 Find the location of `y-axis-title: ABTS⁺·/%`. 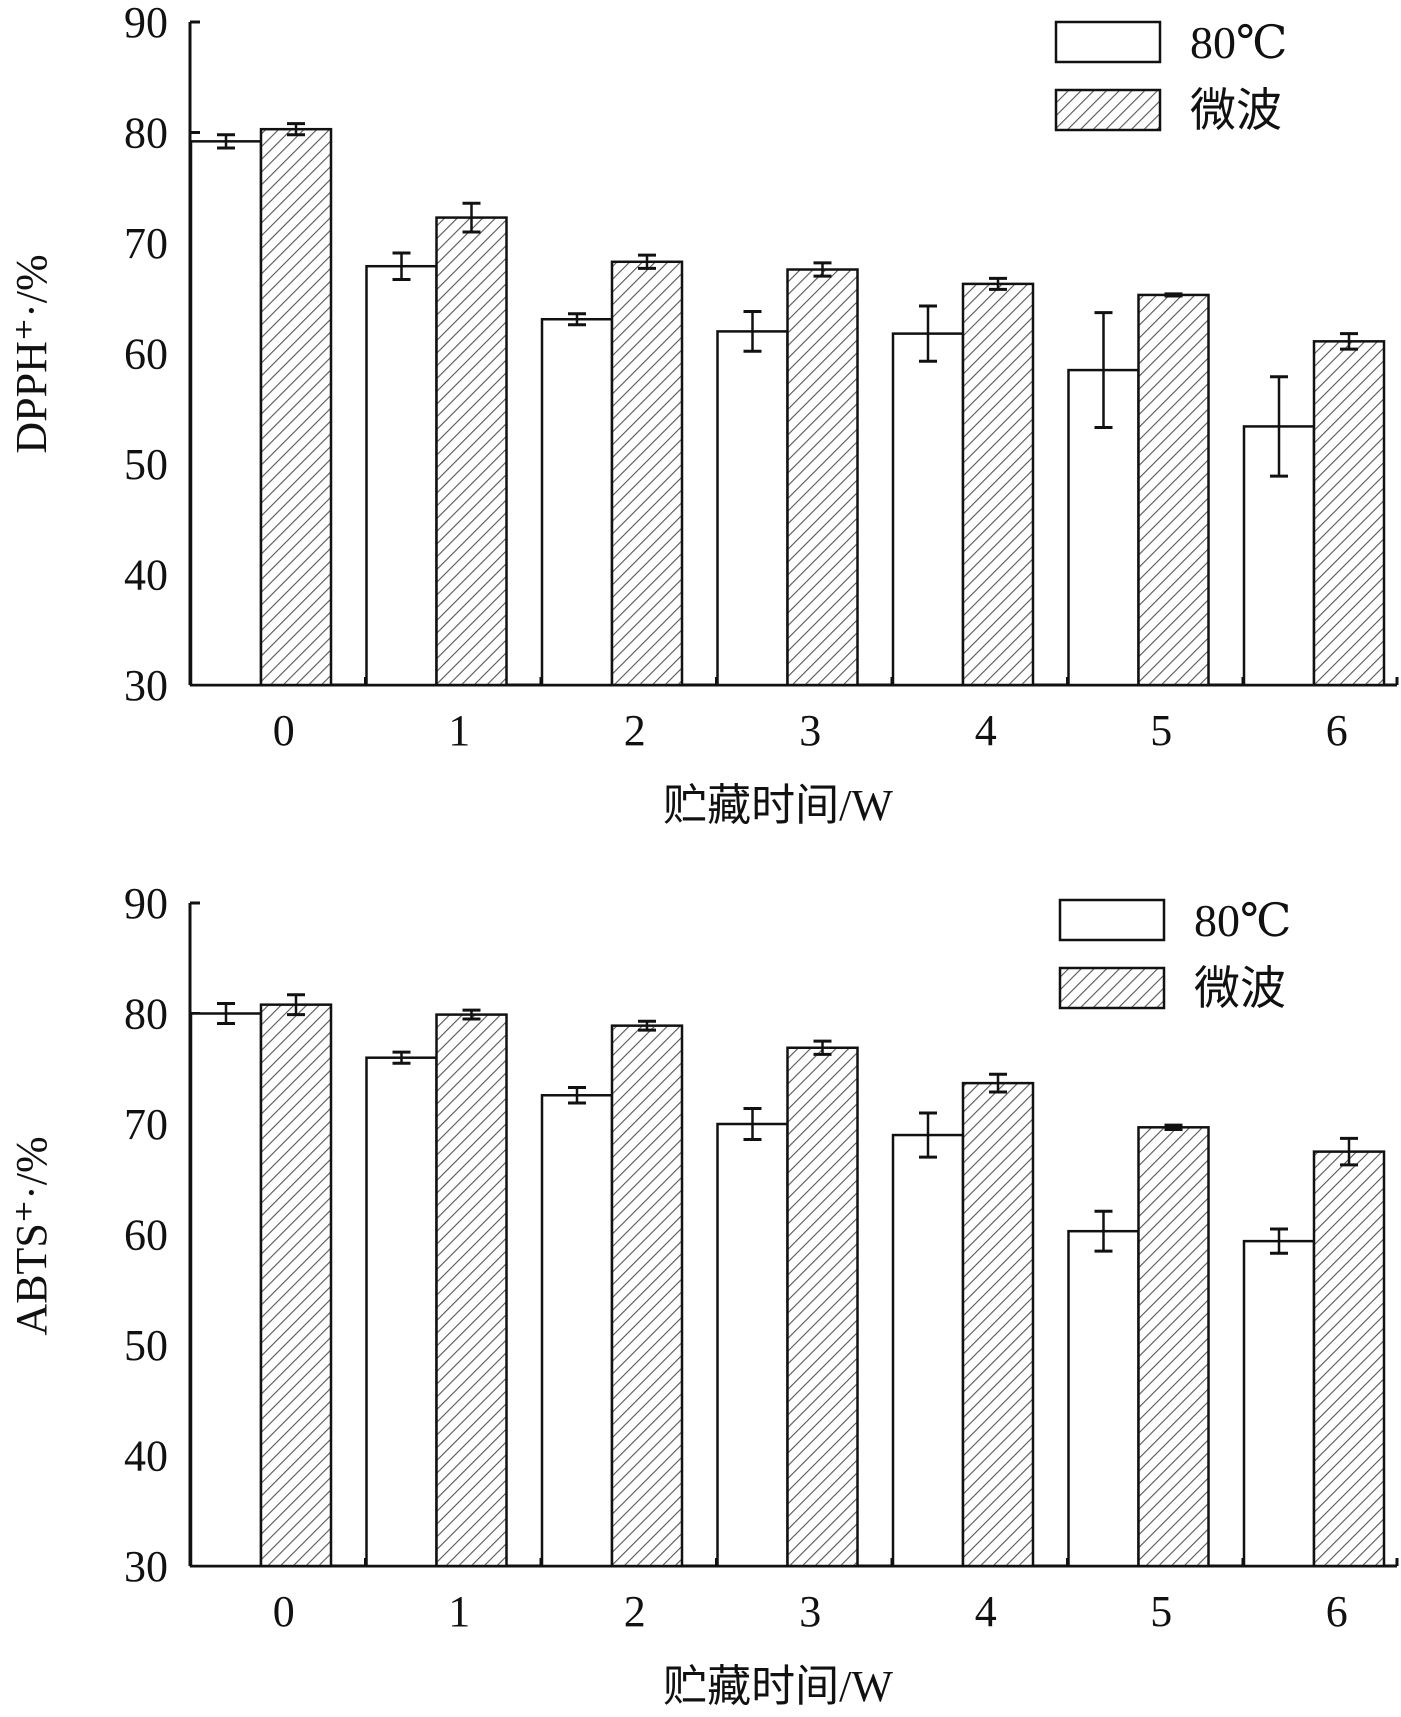

y-axis-title: ABTS⁺·/% is located at coordinates (31, 1235).